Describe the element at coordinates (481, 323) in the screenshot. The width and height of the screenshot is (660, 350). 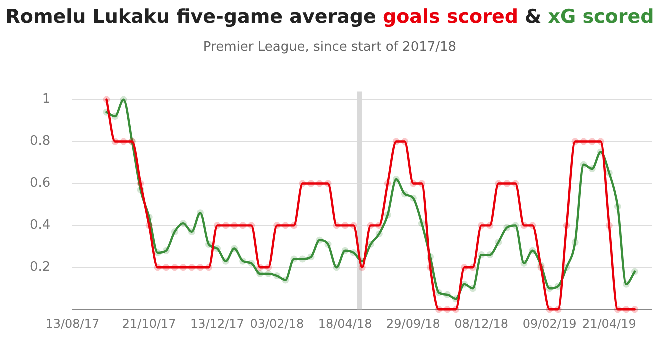
I see `x-tick-label: 08/12/18` at that location.